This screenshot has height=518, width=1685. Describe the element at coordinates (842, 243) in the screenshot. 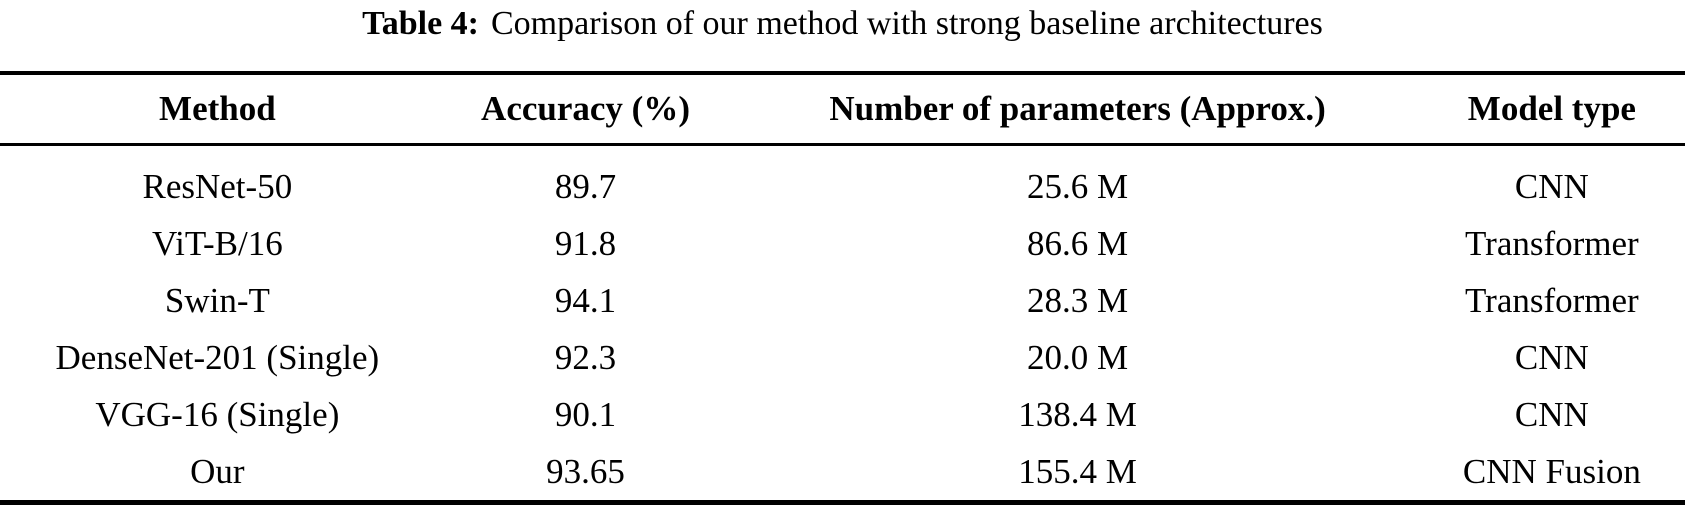

I see `table-row-vit-b16: ViT-B/16 91.8 86.6 M Transformer` at that location.